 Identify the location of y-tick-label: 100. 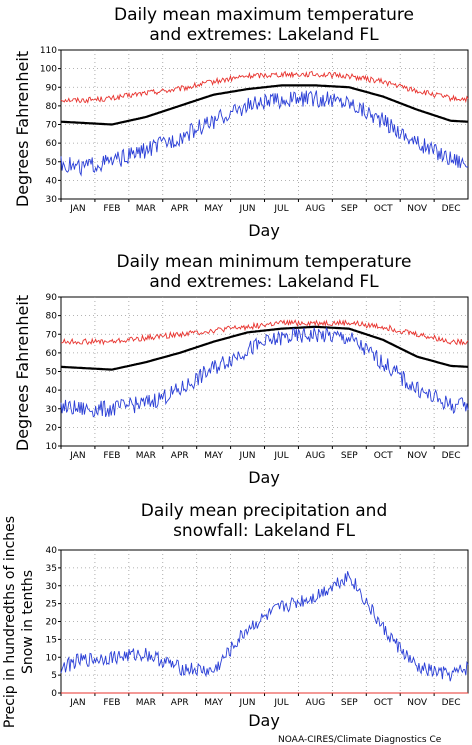
(48, 70).